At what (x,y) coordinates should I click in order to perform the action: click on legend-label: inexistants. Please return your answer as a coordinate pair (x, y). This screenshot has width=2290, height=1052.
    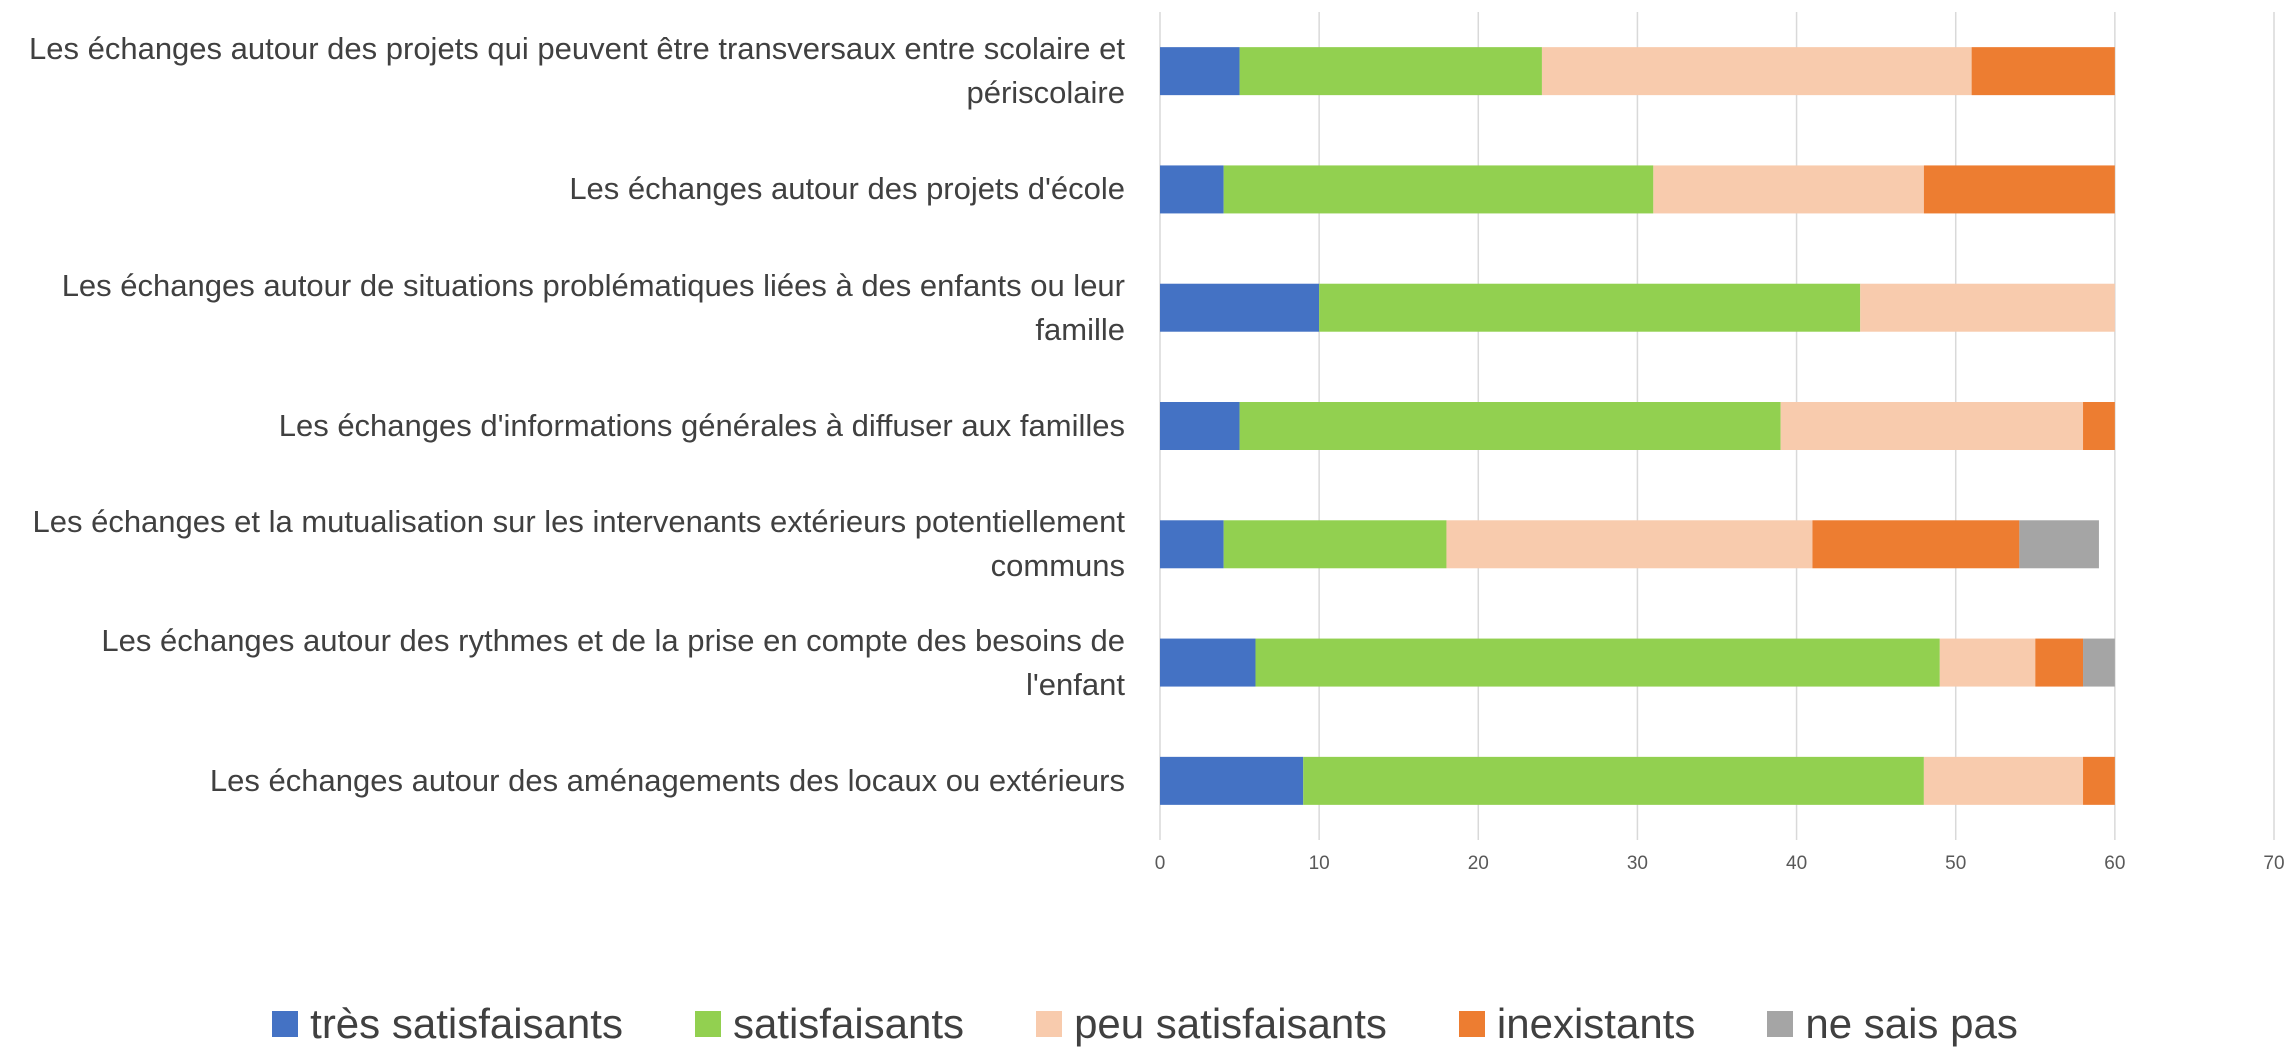
    Looking at the image, I should click on (1596, 1023).